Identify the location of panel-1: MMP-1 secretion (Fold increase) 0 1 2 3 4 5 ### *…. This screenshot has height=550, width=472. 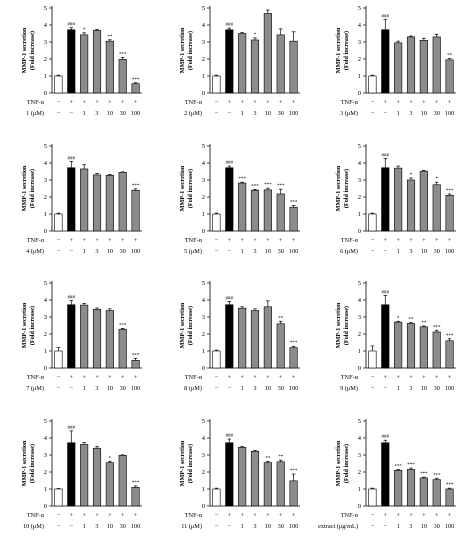
(81, 61).